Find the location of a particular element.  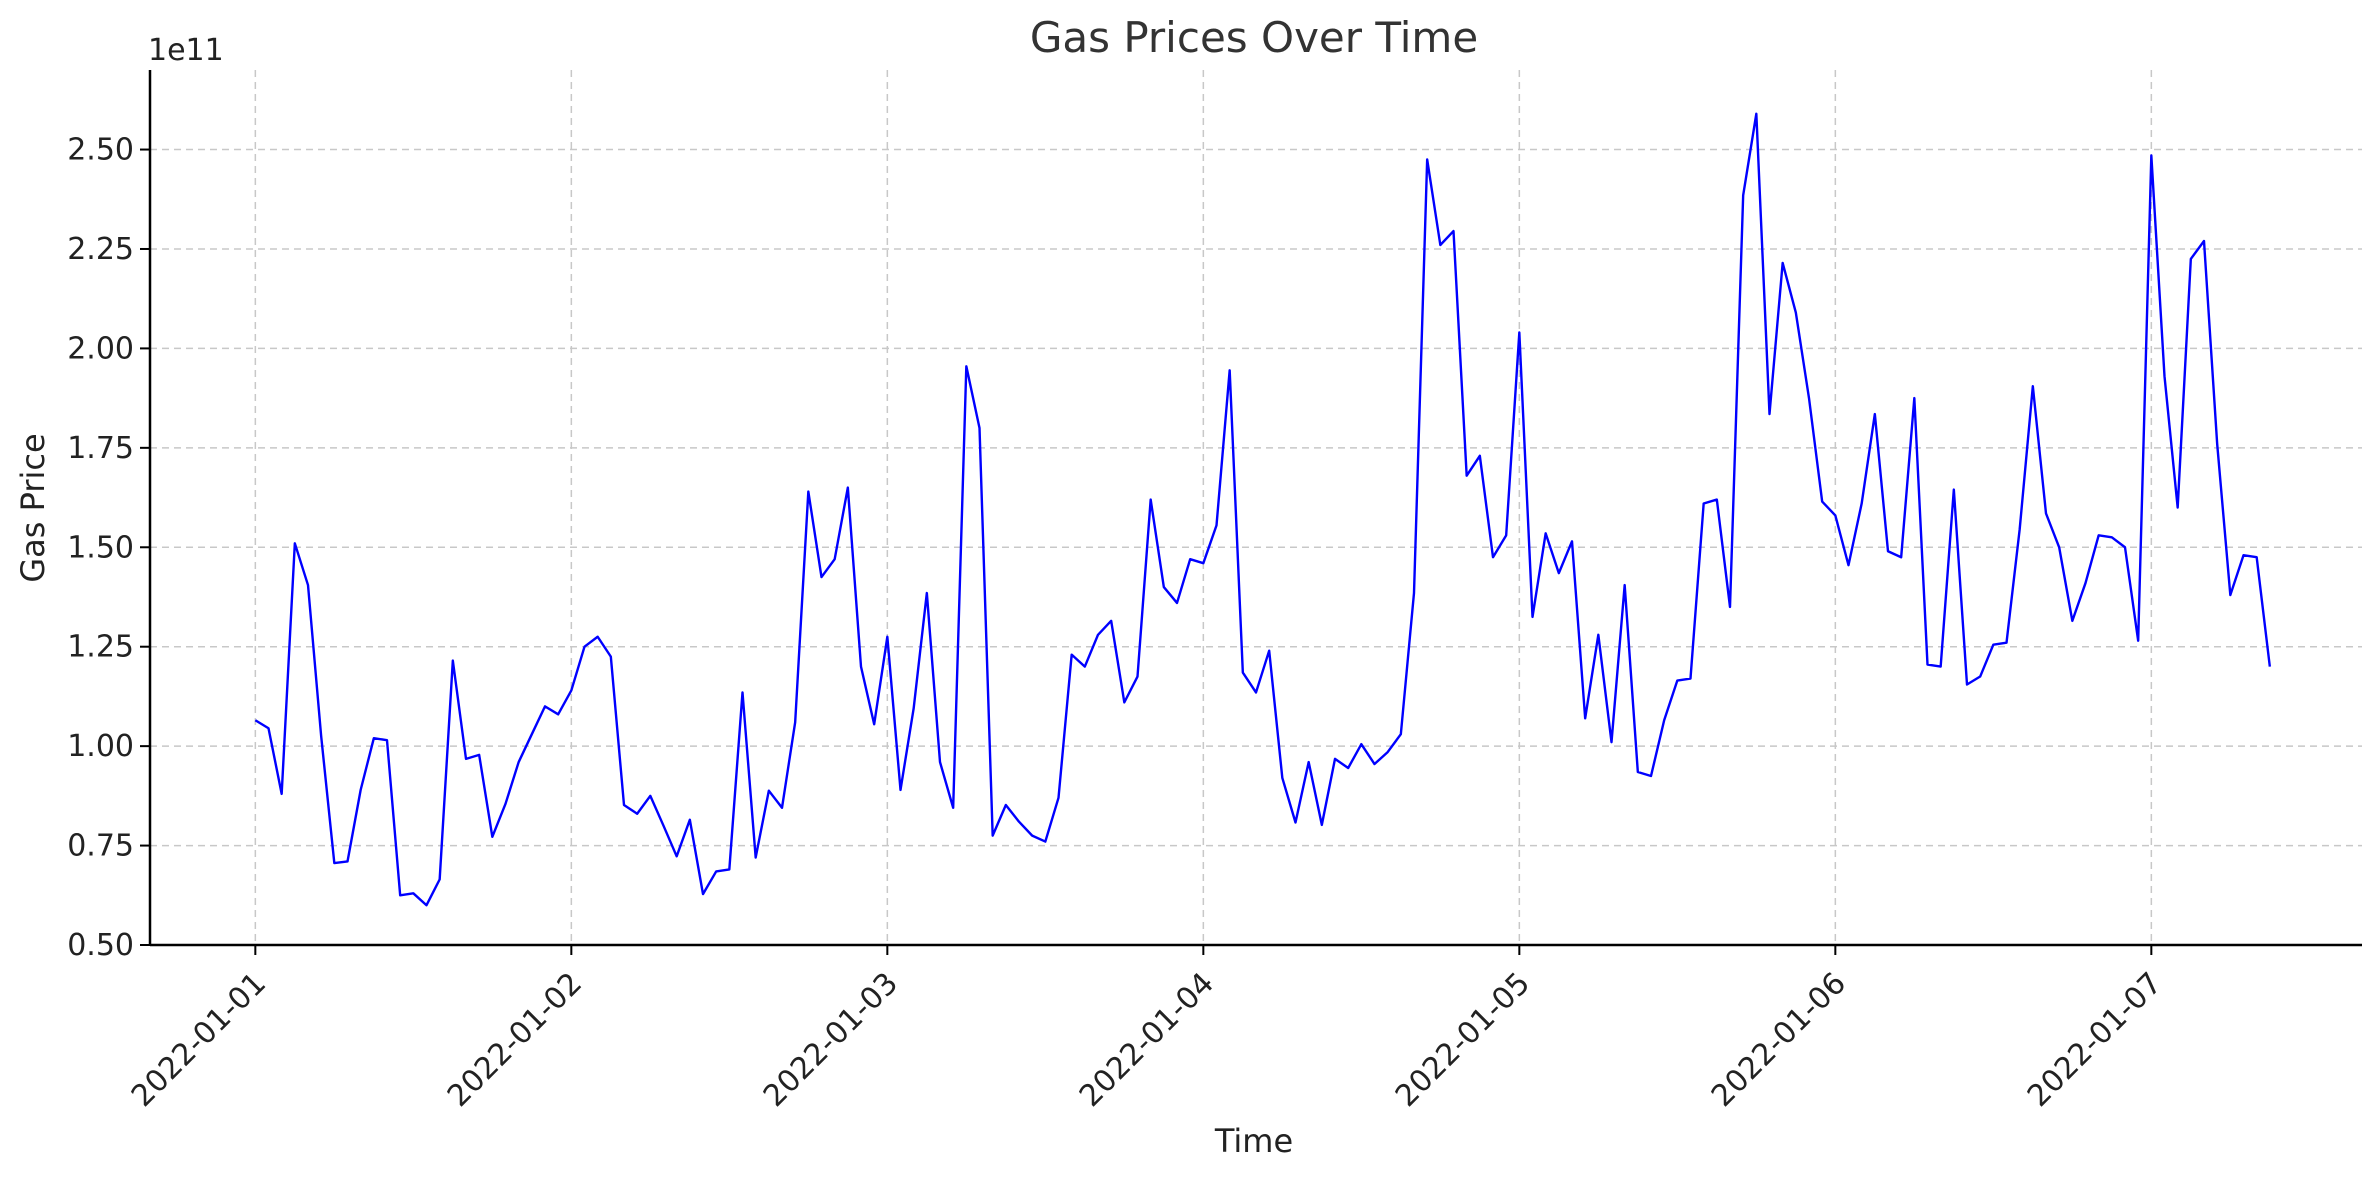

y-tick-label: 2.50 is located at coordinates (100, 150).